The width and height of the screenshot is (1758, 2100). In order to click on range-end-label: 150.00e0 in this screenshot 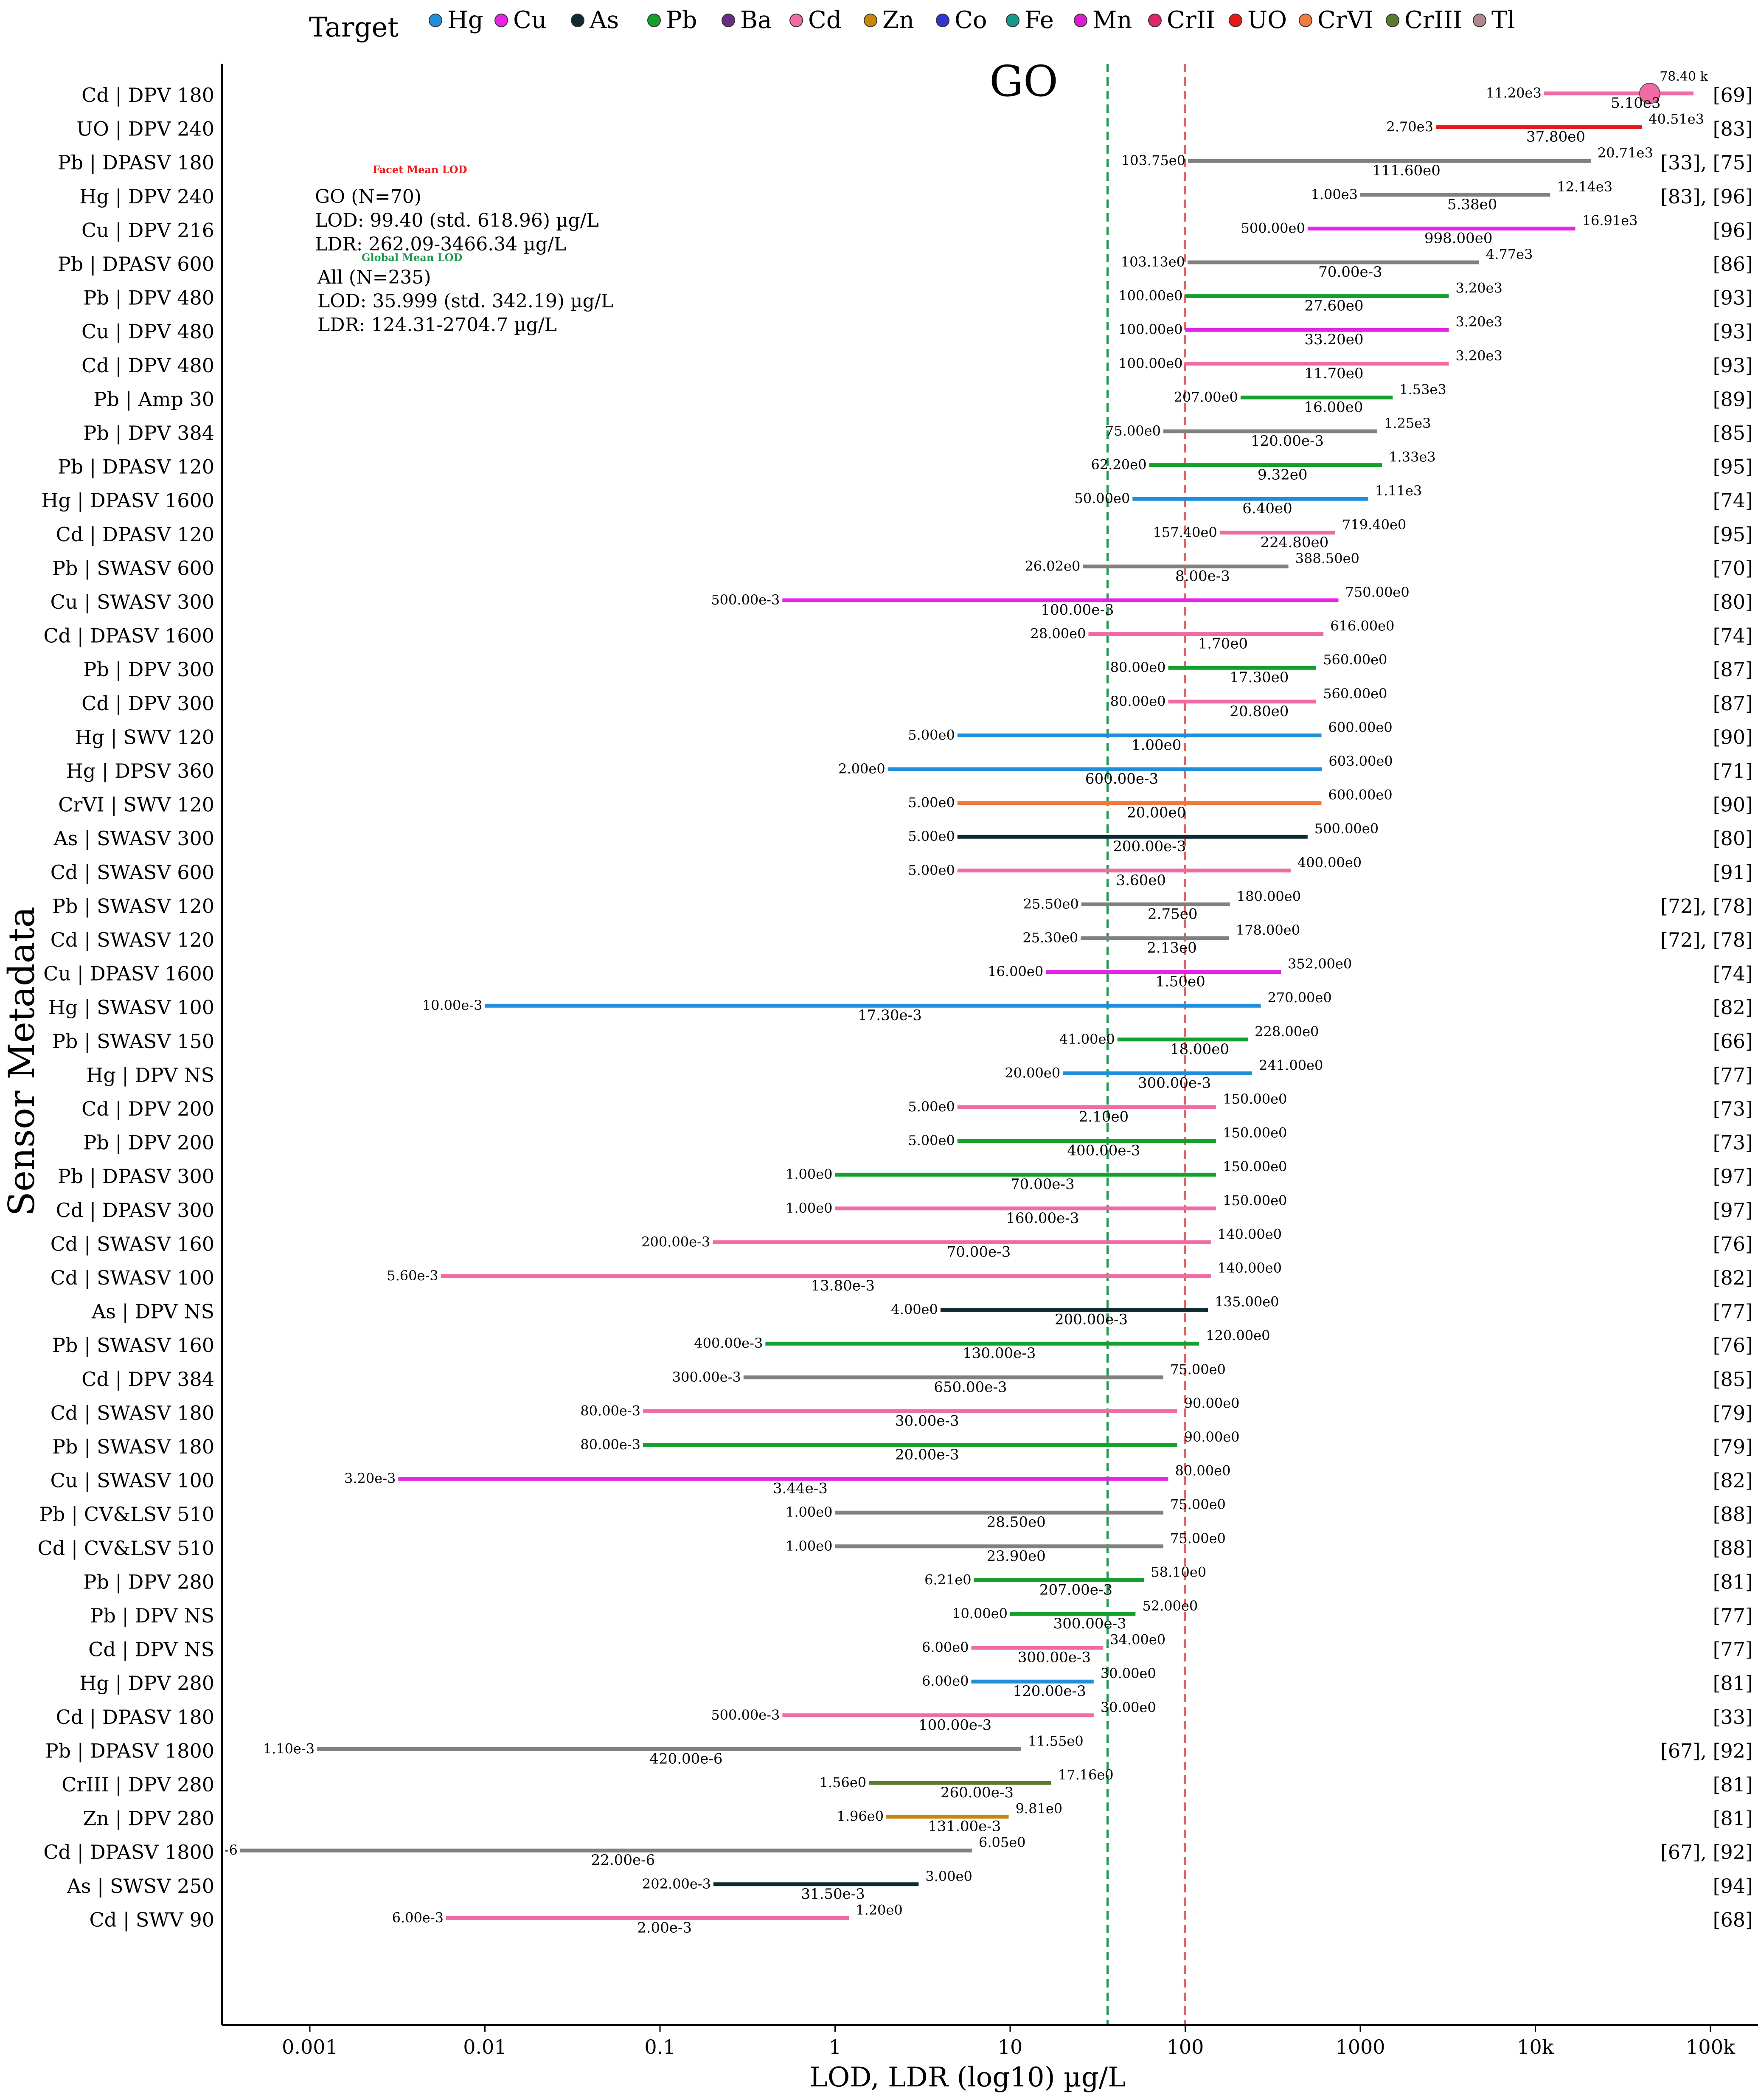, I will do `click(1255, 1133)`.